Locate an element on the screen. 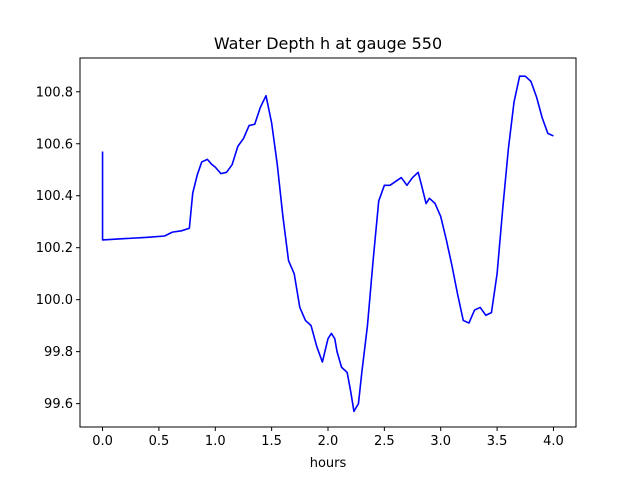  x-tick-label: 1.5 is located at coordinates (271, 441).